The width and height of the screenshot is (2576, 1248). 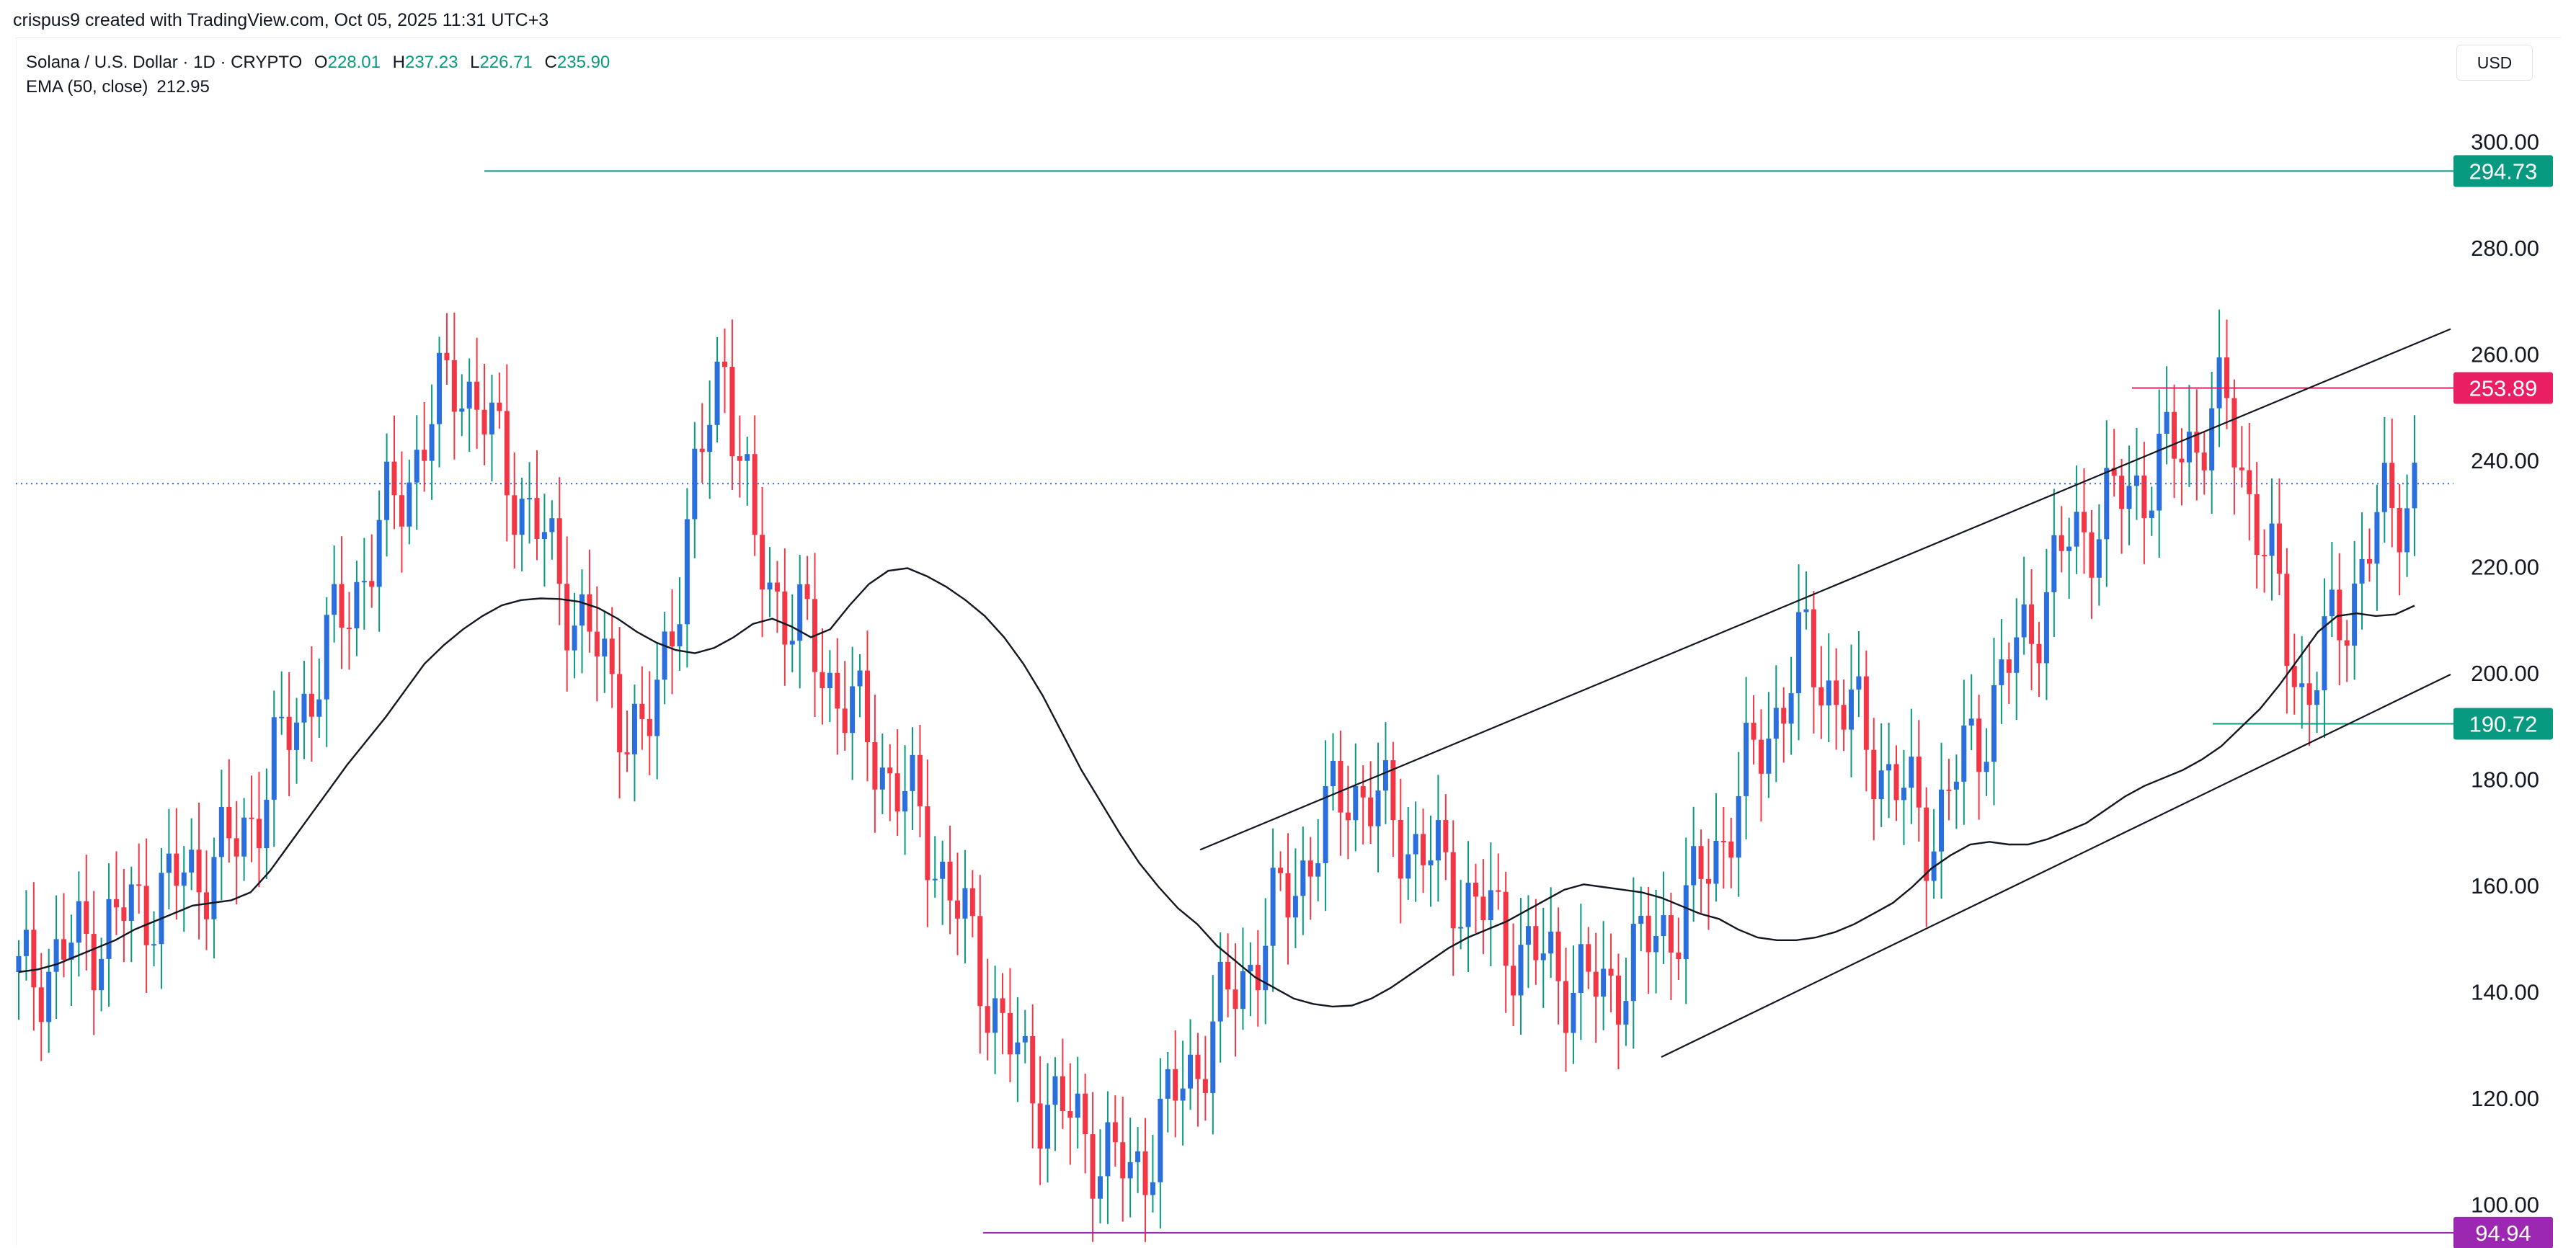 I want to click on currency-button: USD, so click(x=2494, y=63).